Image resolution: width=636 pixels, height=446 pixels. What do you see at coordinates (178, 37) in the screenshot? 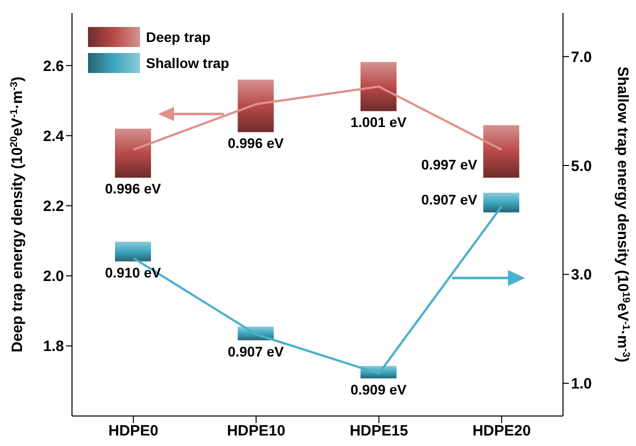
I see `legend-label: Deep trap` at bounding box center [178, 37].